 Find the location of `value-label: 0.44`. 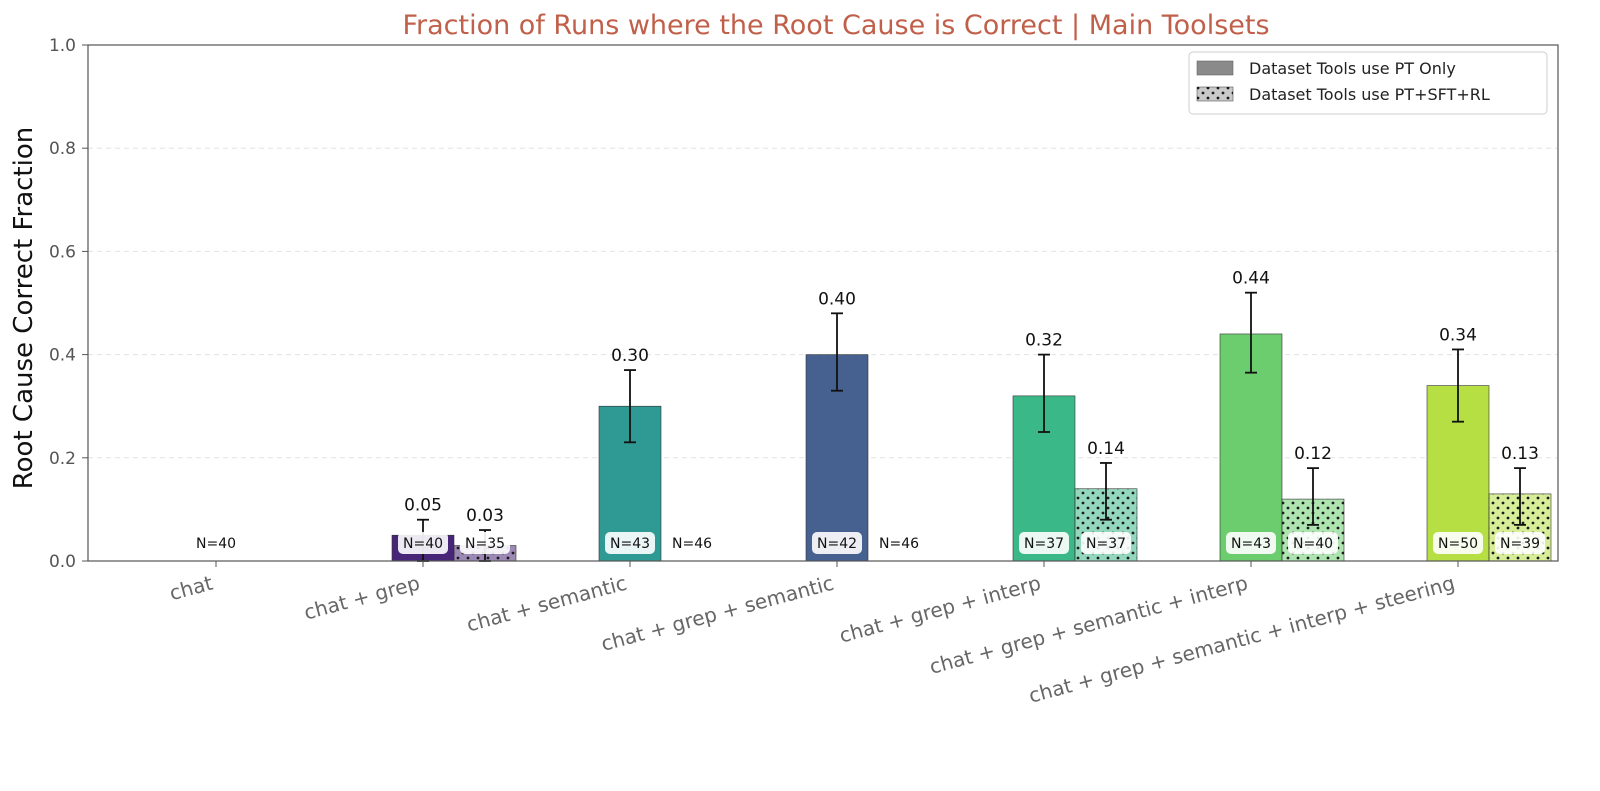

value-label: 0.44 is located at coordinates (1251, 279).